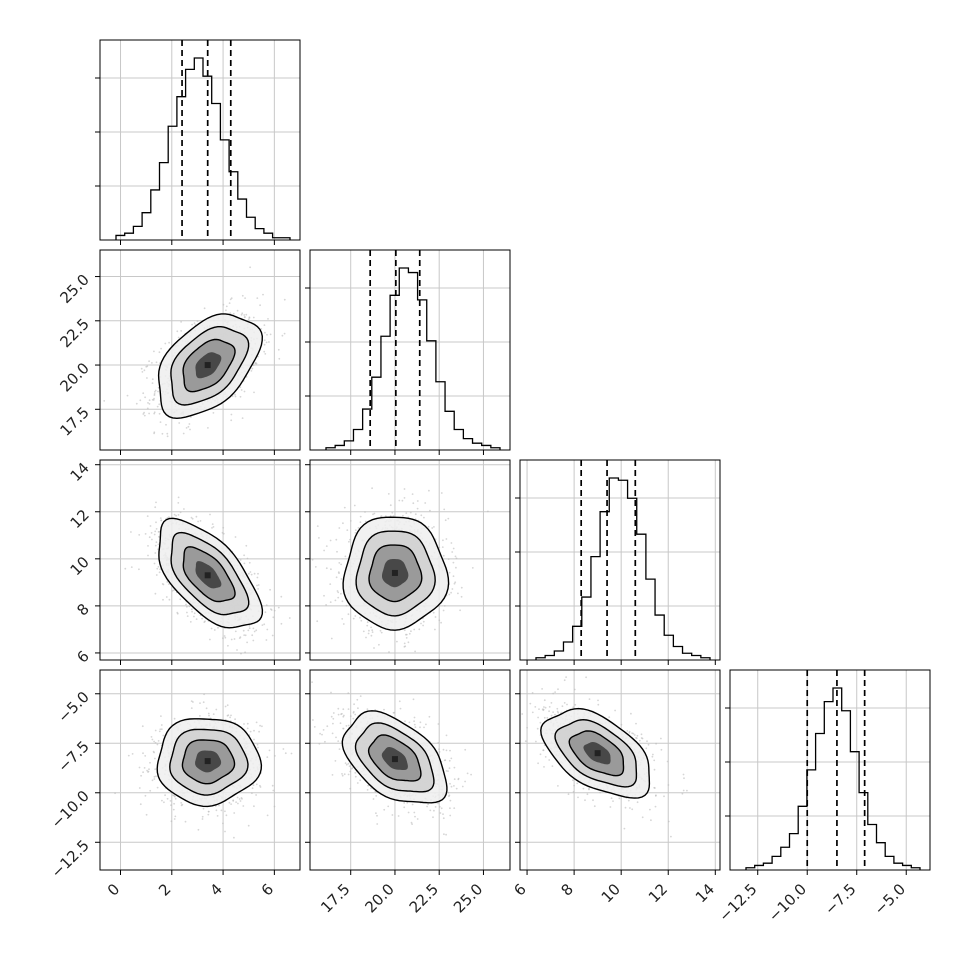  Describe the element at coordinates (840, 899) in the screenshot. I see `x-tick-label: −7.5` at that location.